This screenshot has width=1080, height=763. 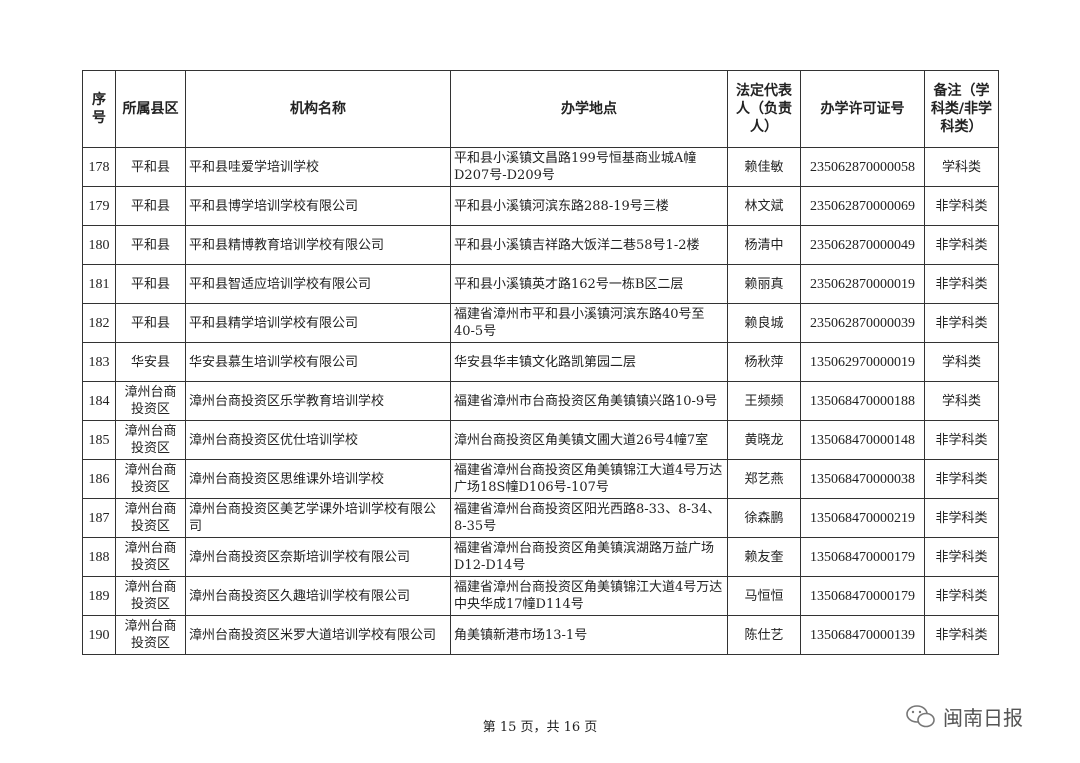 I want to click on watermark: 闽南日报, so click(x=964, y=716).